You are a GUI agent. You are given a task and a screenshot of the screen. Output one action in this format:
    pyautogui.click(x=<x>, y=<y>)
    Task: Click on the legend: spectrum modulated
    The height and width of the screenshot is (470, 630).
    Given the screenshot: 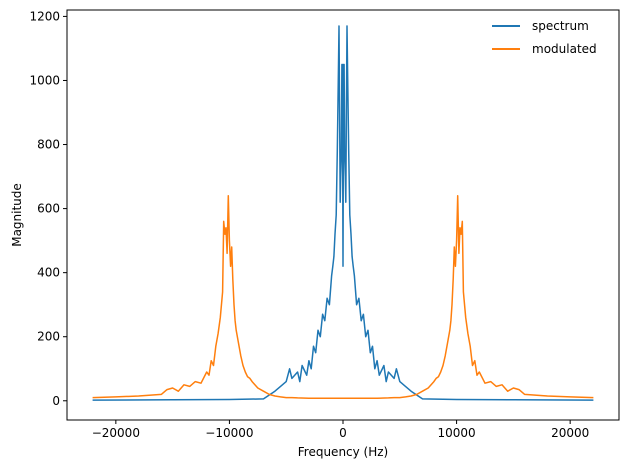 What is the action you would take?
    pyautogui.click(x=544, y=37)
    